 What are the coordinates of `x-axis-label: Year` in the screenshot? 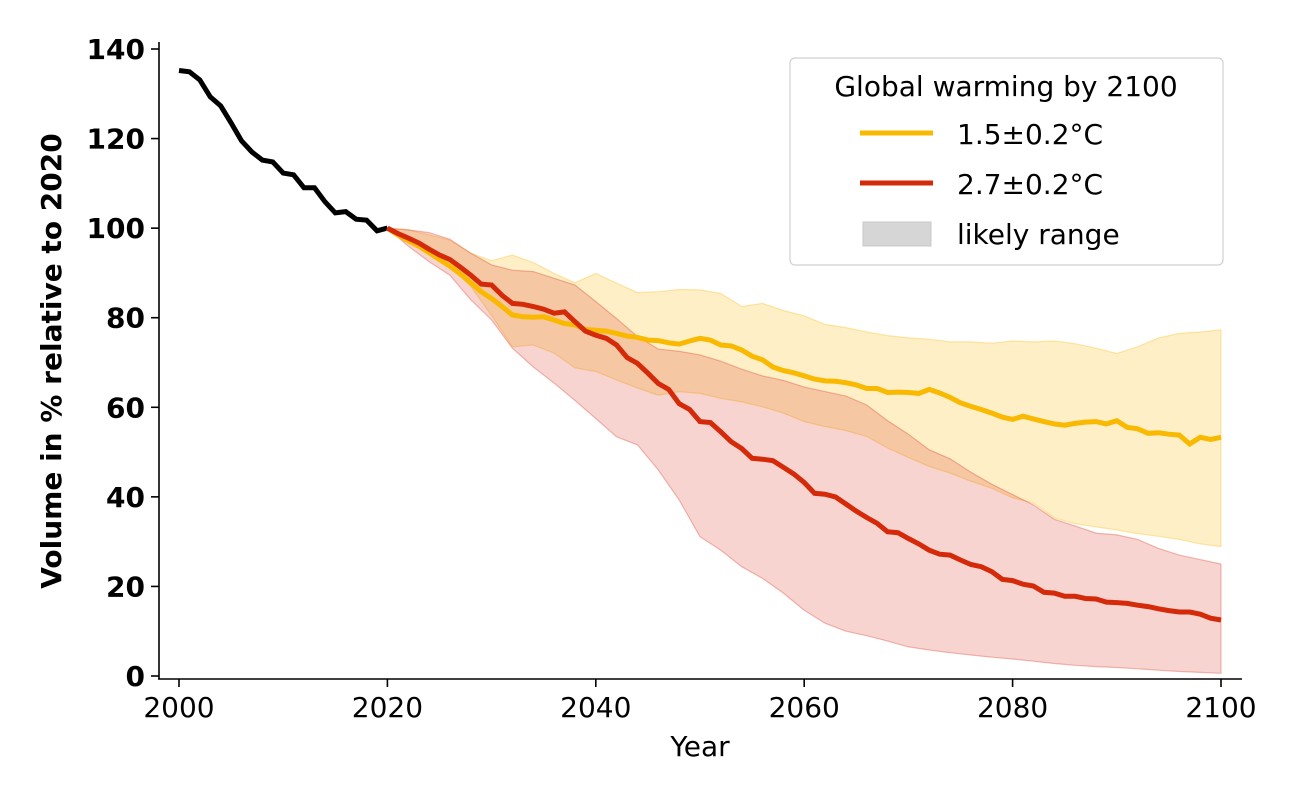 It's located at (699, 746).